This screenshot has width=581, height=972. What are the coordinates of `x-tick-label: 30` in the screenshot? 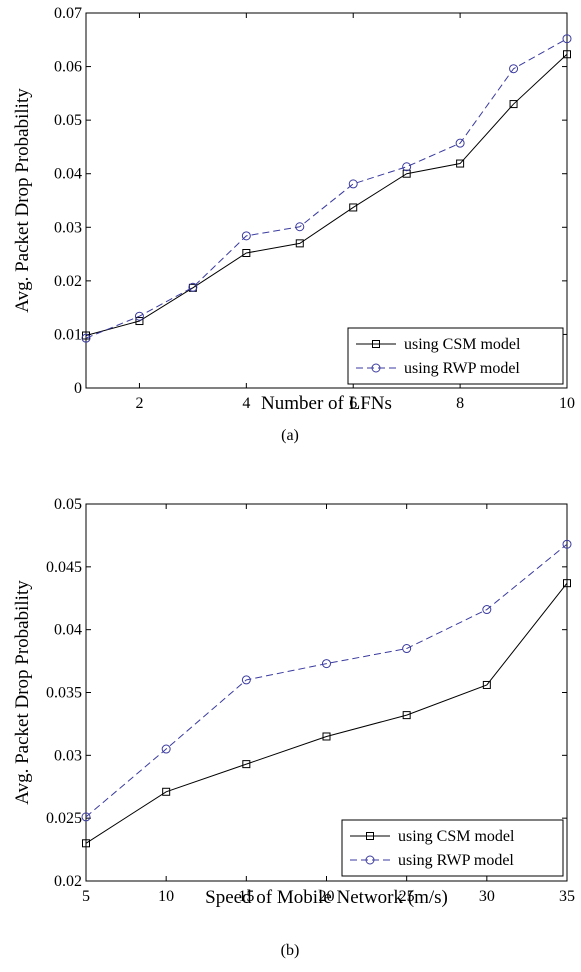 It's located at (487, 896).